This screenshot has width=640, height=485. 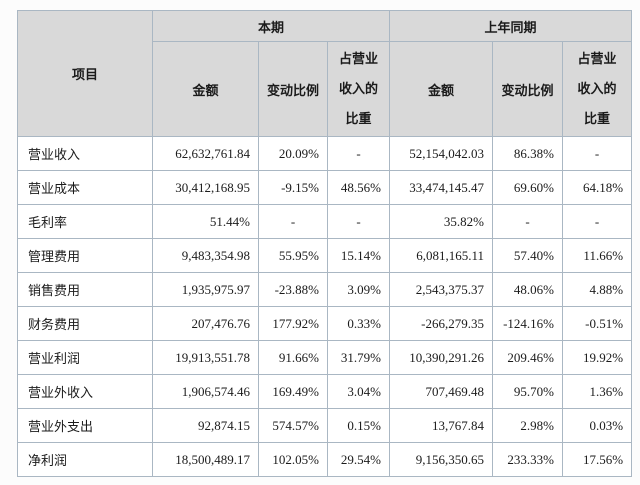 What do you see at coordinates (597, 391) in the screenshot?
I see `cell-prev-share: 1.36%` at bounding box center [597, 391].